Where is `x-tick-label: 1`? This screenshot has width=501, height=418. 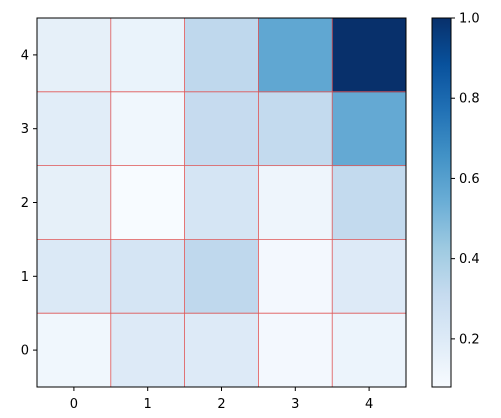
x-tick-label: 1 is located at coordinates (148, 404).